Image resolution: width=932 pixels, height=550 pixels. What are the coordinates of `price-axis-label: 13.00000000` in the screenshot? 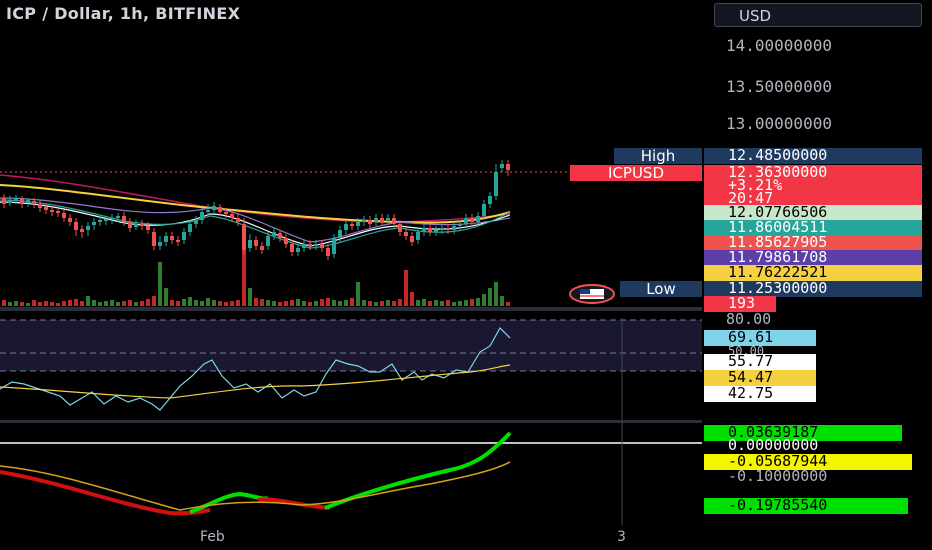 It's located at (779, 123).